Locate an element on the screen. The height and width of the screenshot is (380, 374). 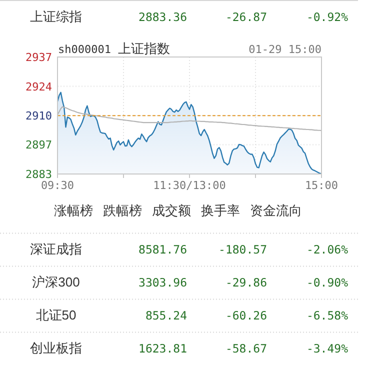
data-label: 1623.81 is located at coordinates (163, 349).